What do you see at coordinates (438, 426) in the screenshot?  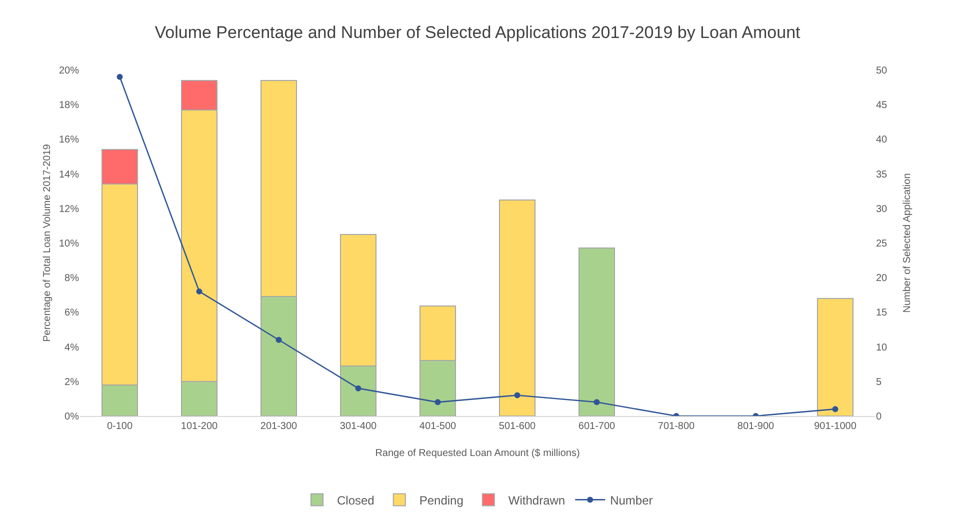 I see `x-tick-label: 401-500` at bounding box center [438, 426].